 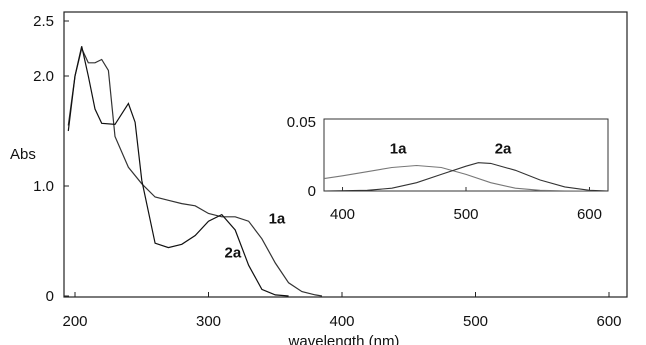 What do you see at coordinates (341, 321) in the screenshot?
I see `x-tick-label: 400` at bounding box center [341, 321].